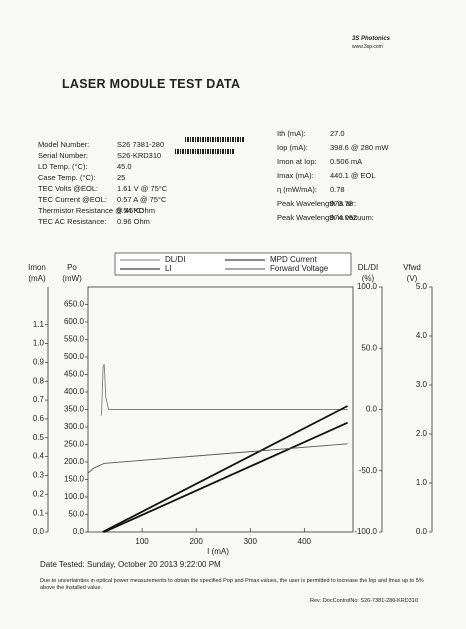  Describe the element at coordinates (39, 380) in the screenshot. I see `y-tick-label: 0.8` at that location.